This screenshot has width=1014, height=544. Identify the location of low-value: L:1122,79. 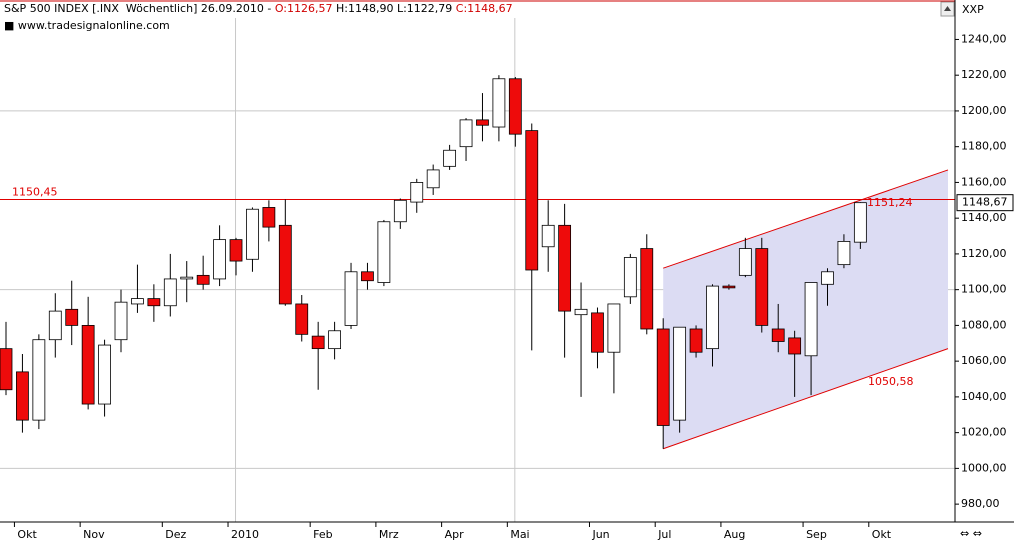
(424, 8).